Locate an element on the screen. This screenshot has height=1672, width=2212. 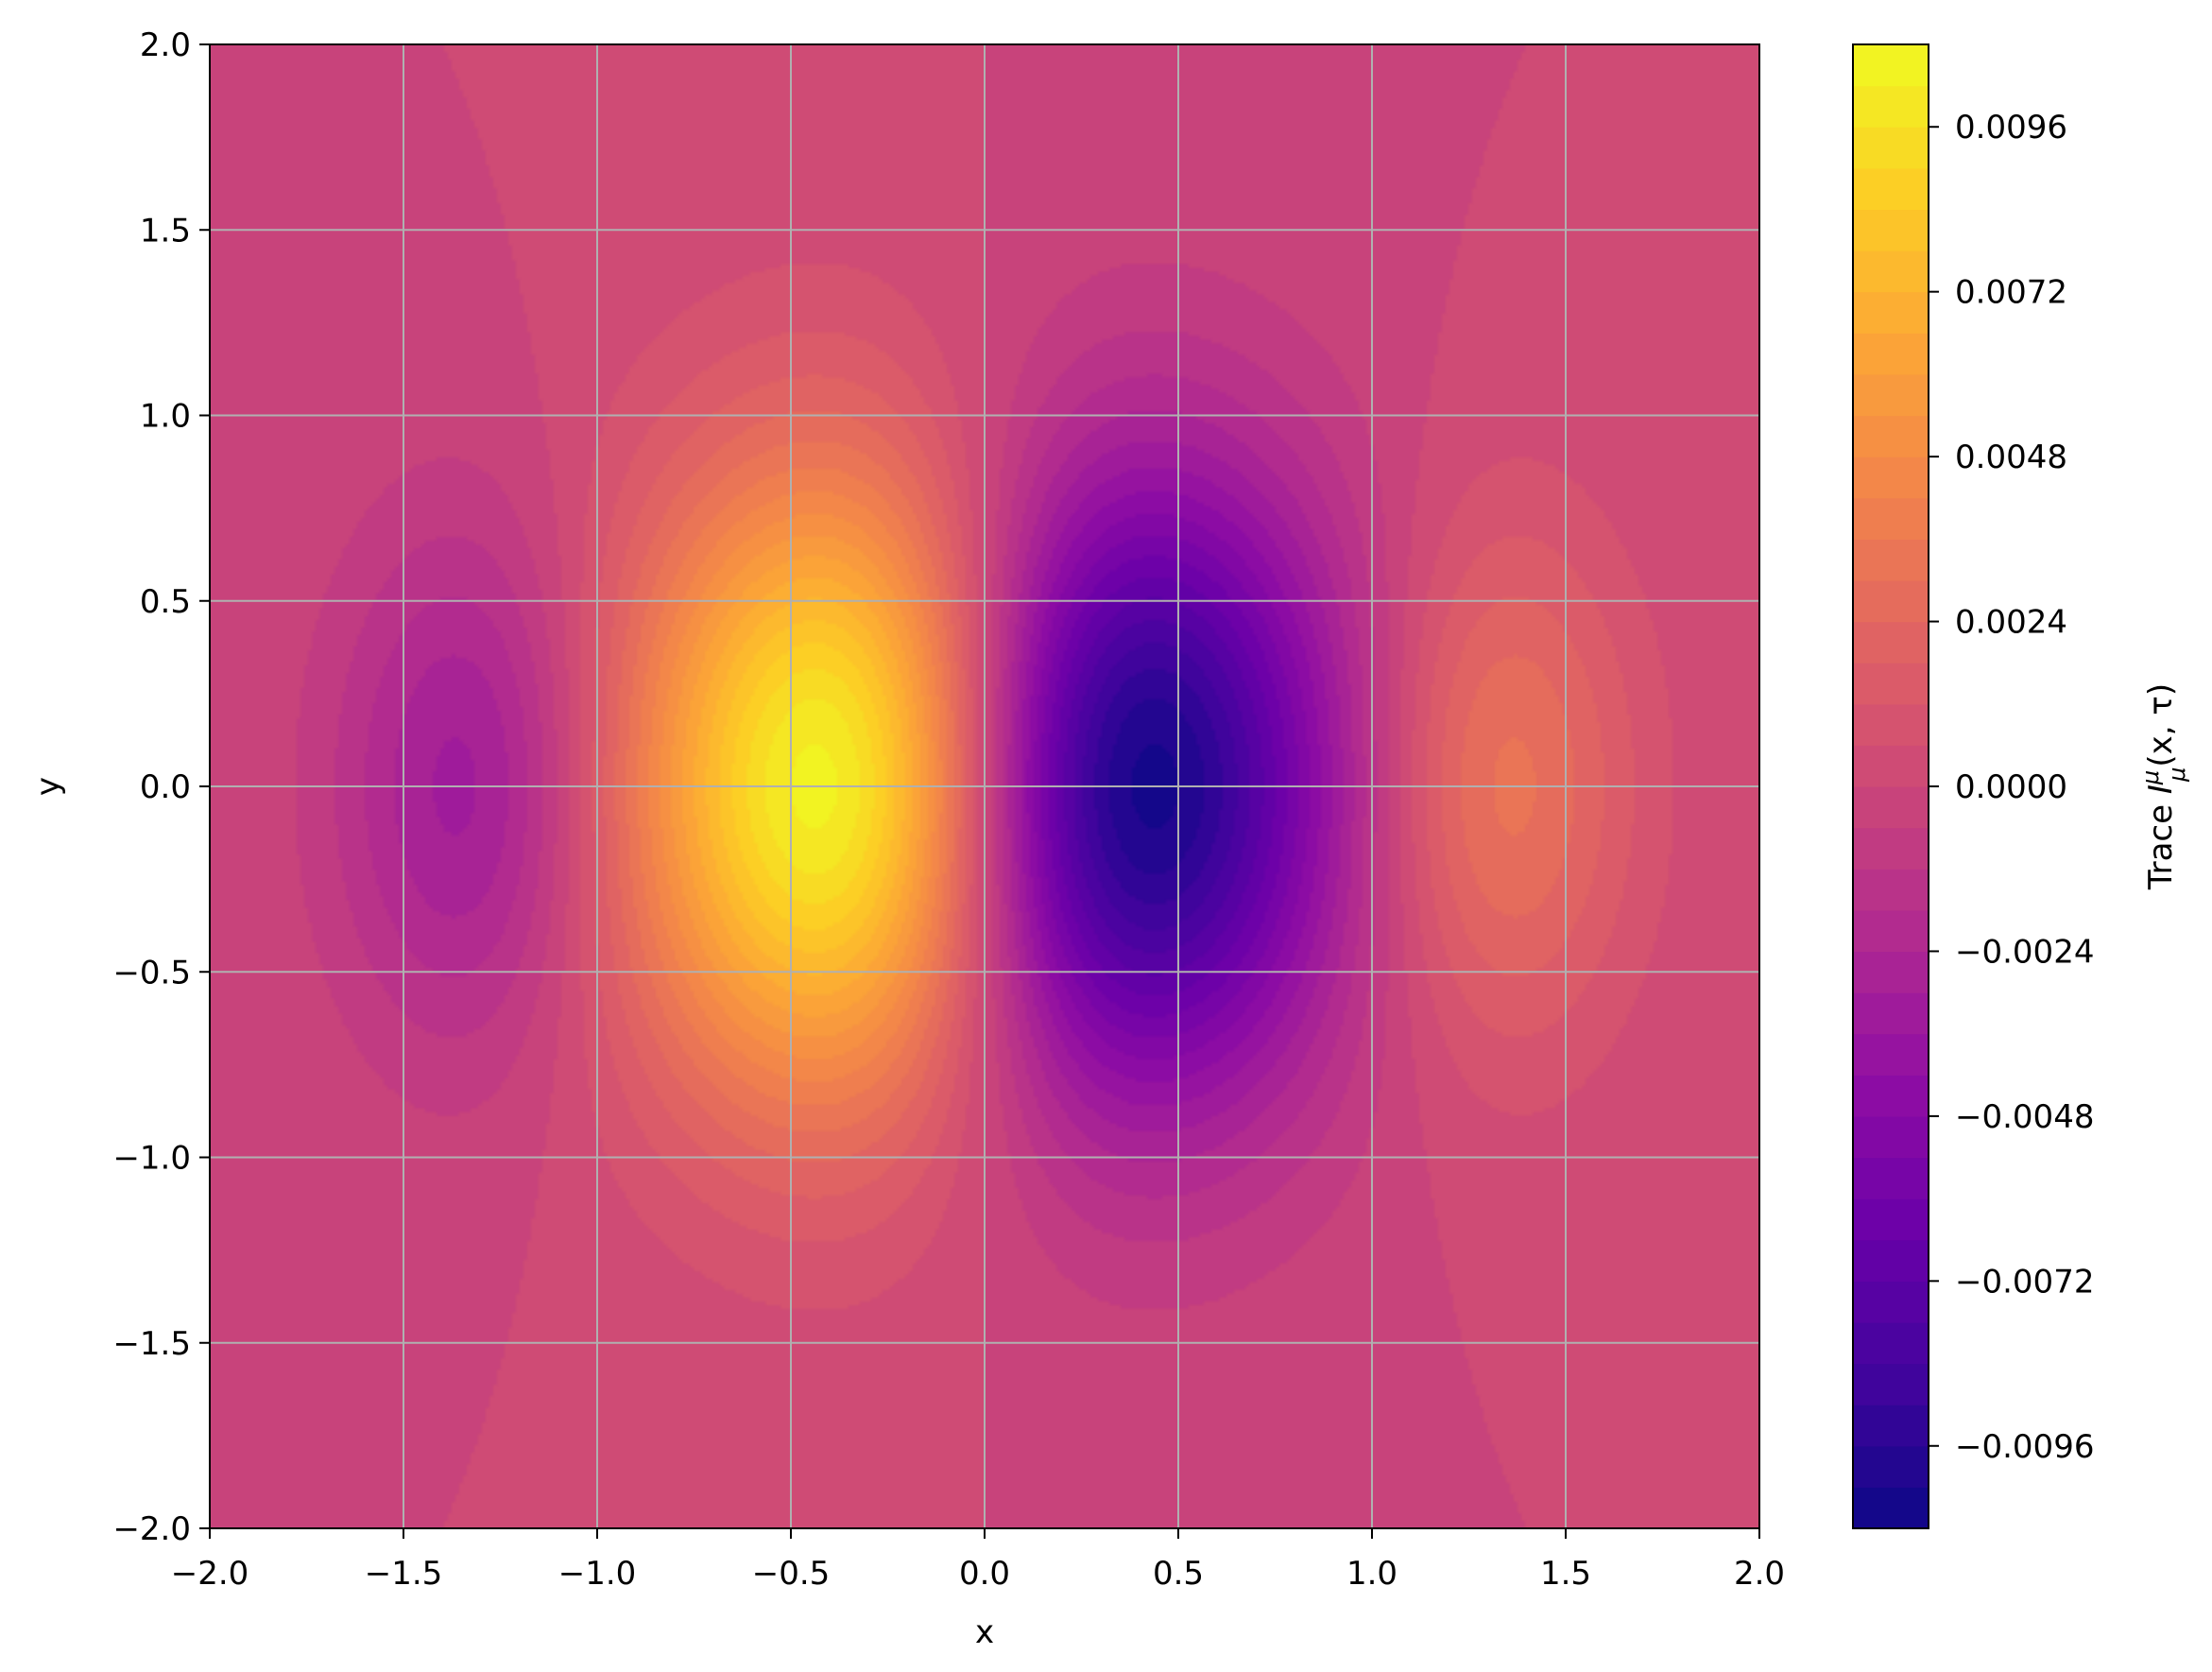
y-tick-label: 1.5 is located at coordinates (165, 231).